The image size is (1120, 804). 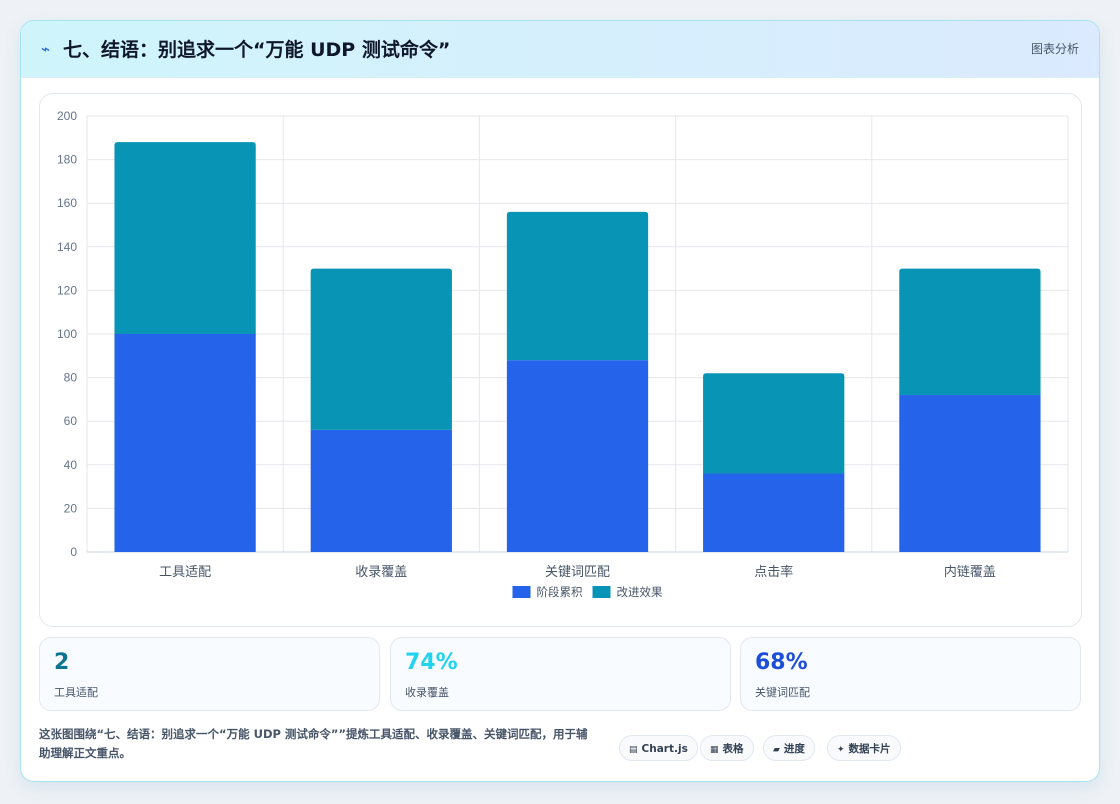 I want to click on y-tick-label: 40, so click(x=71, y=465).